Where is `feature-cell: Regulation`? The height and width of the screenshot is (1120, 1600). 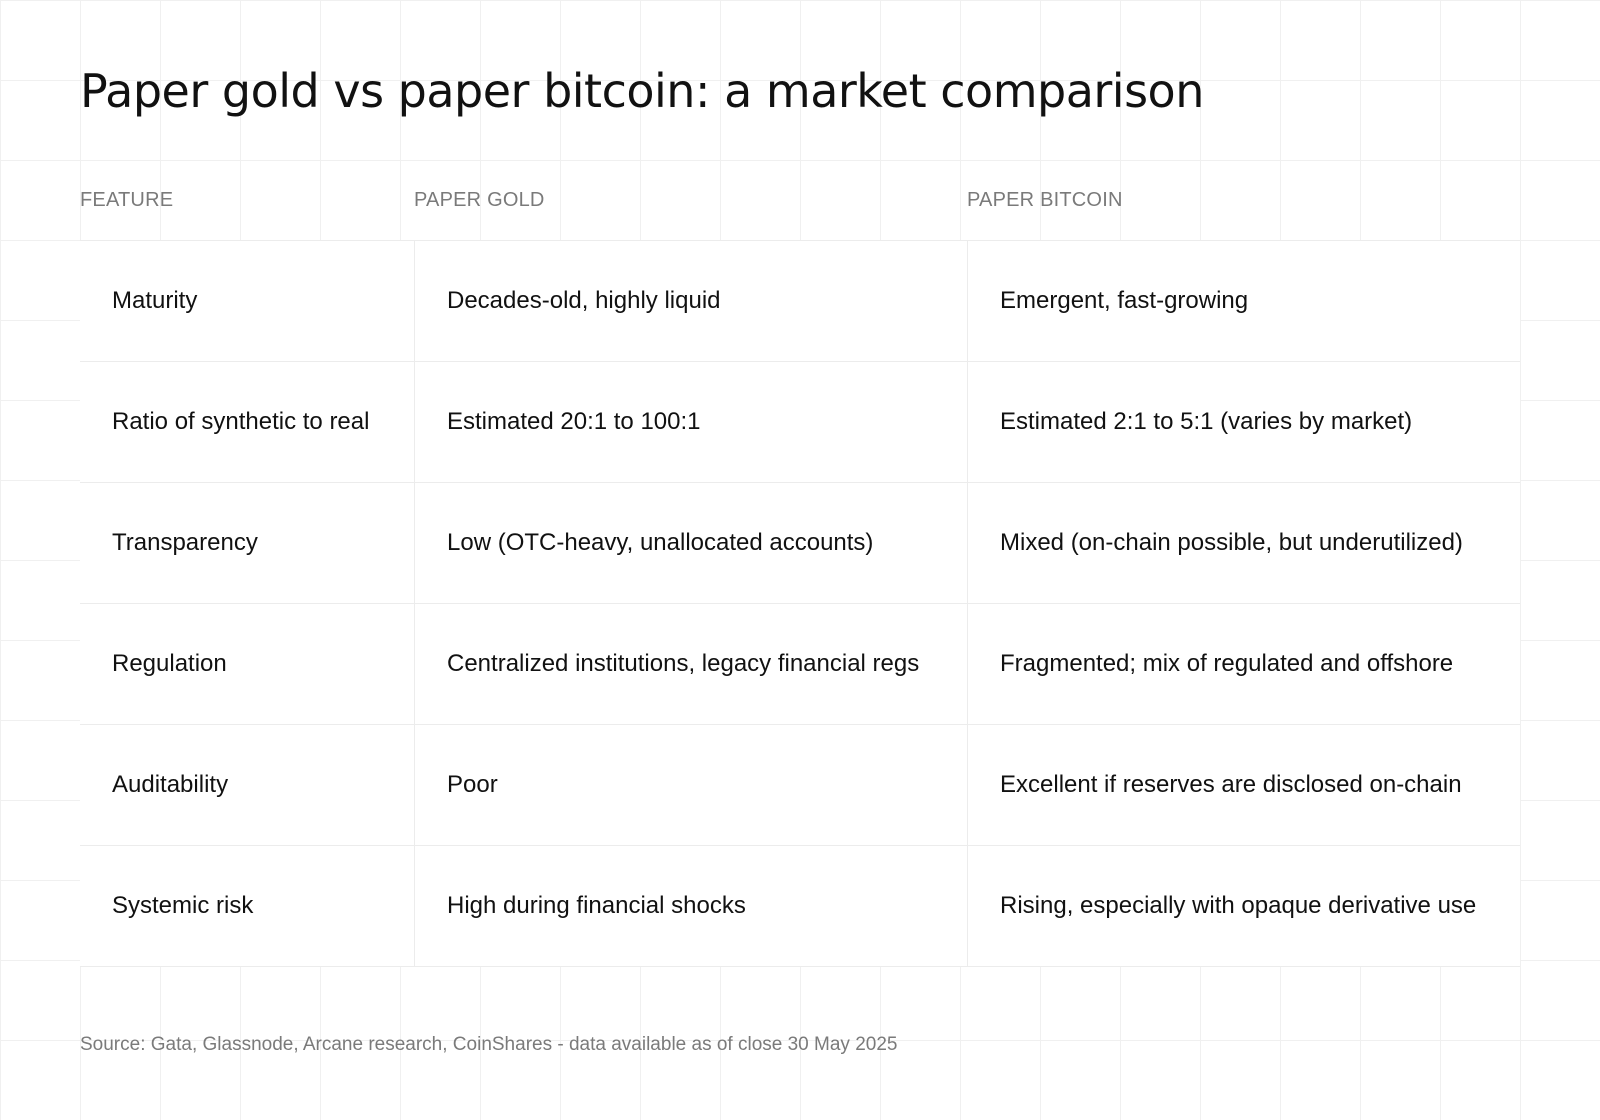 feature-cell: Regulation is located at coordinates (169, 663).